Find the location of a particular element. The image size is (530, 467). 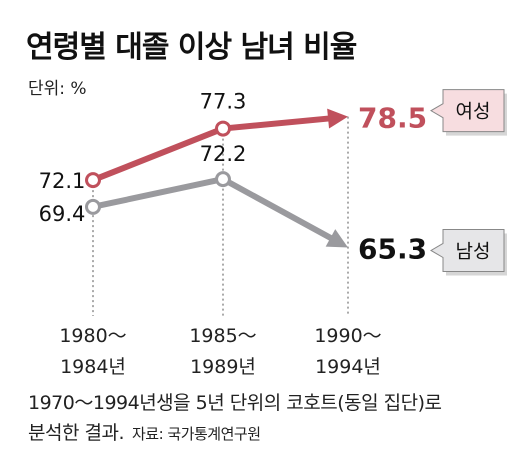

x-tick-label-1-2: 1984년 is located at coordinates (93, 367).